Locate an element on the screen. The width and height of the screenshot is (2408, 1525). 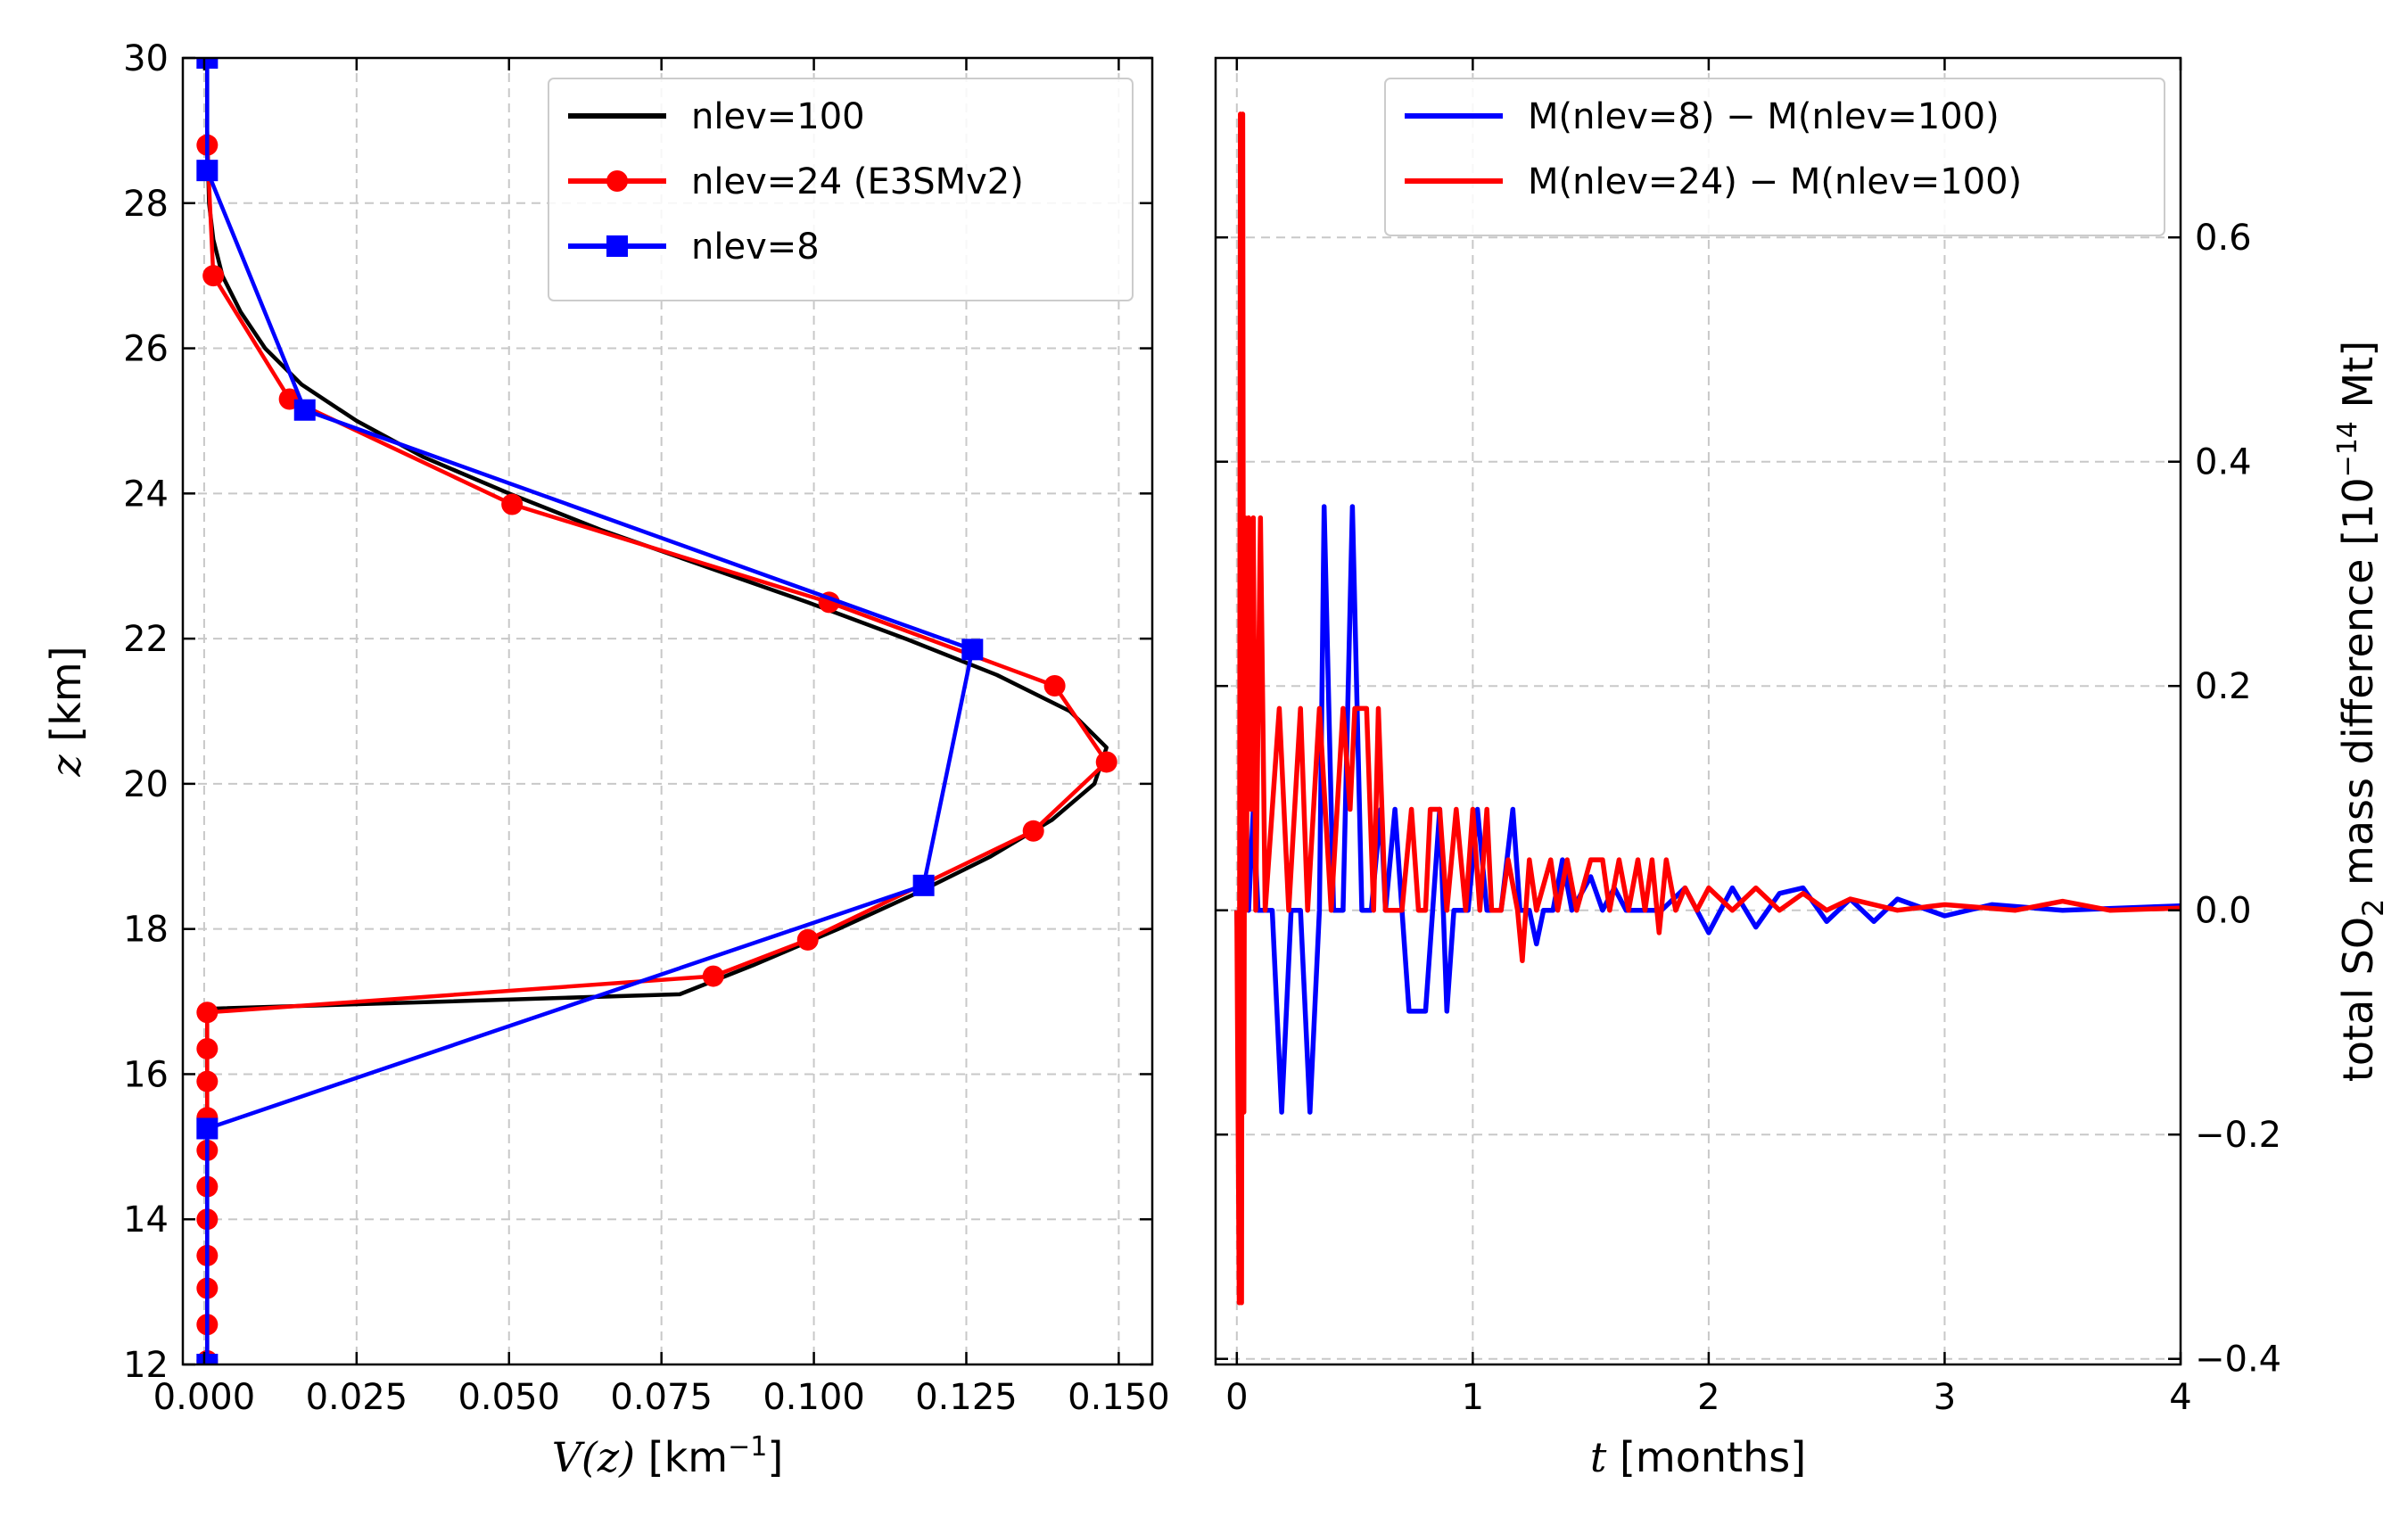
y-axis-label: z [km] is located at coordinates (66, 711).